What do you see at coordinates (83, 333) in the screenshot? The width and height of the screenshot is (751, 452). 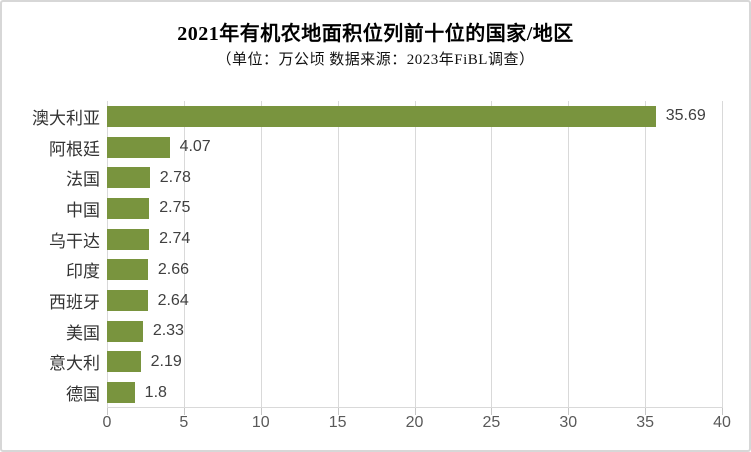 I see `category-label: 美国` at bounding box center [83, 333].